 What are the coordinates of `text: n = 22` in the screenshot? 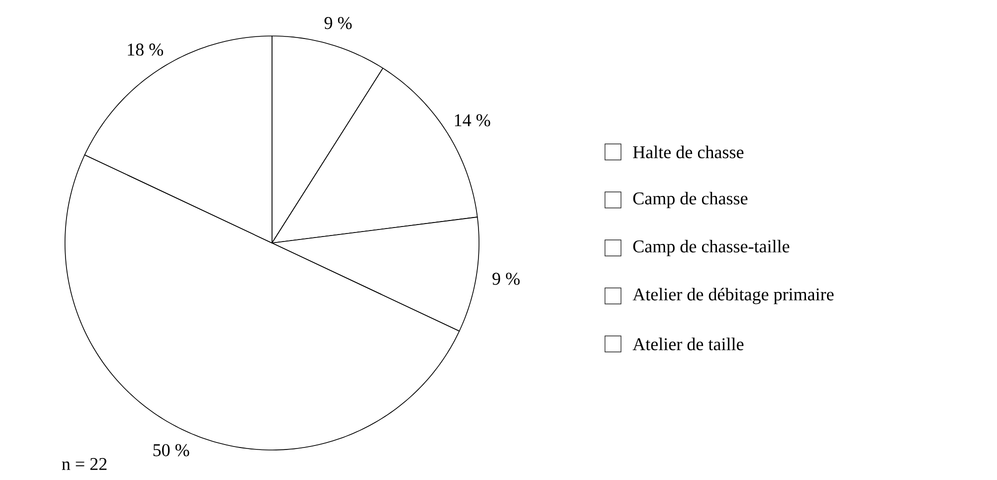 It's located at (84, 464).